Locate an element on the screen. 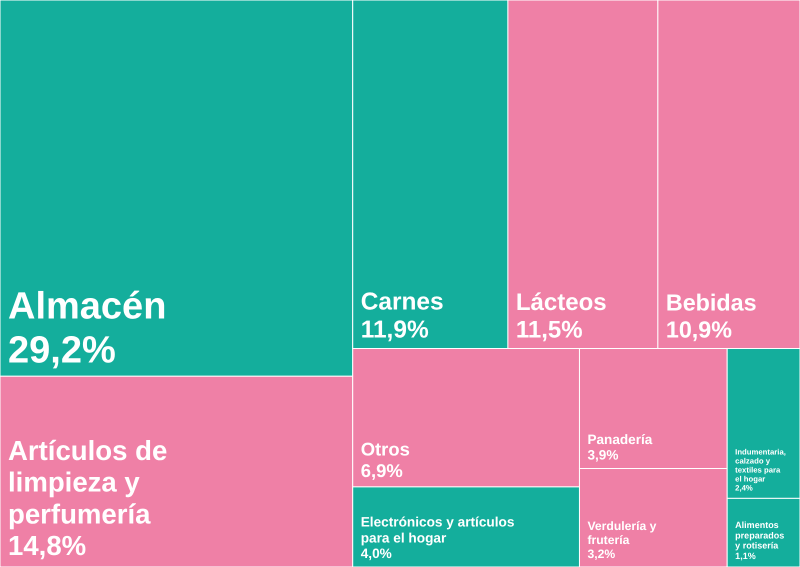 The width and height of the screenshot is (800, 567). data-label: 14,8% is located at coordinates (47, 545).